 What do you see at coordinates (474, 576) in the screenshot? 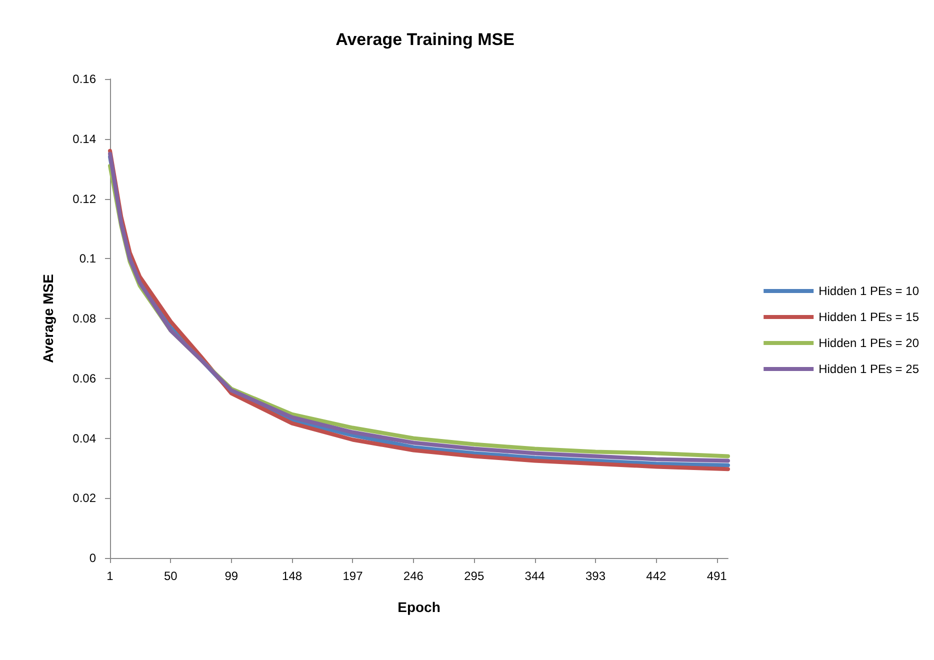
I see `x-tick-label: 295` at bounding box center [474, 576].